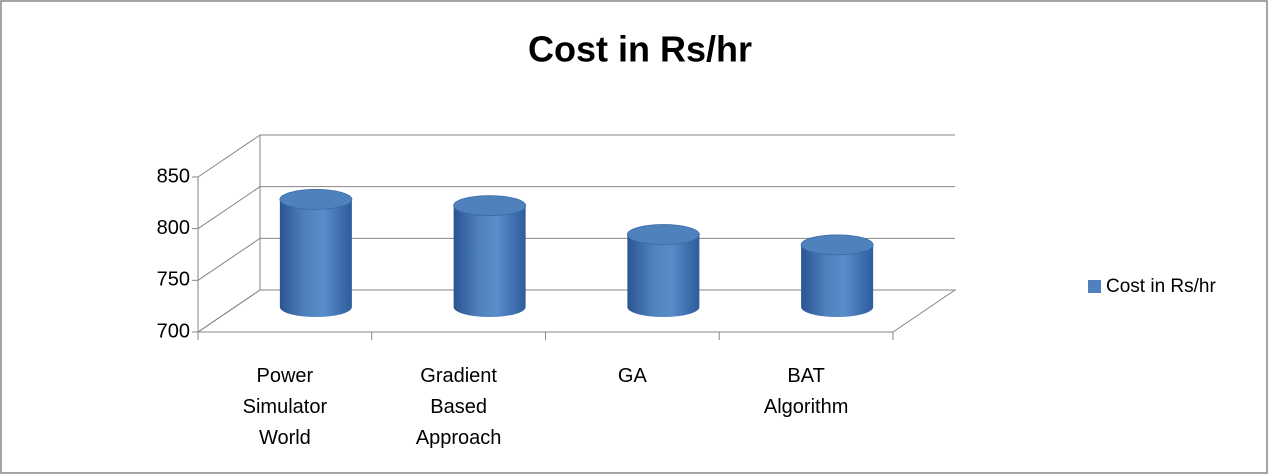  Describe the element at coordinates (632, 376) in the screenshot. I see `x-tick-label: GA` at that location.